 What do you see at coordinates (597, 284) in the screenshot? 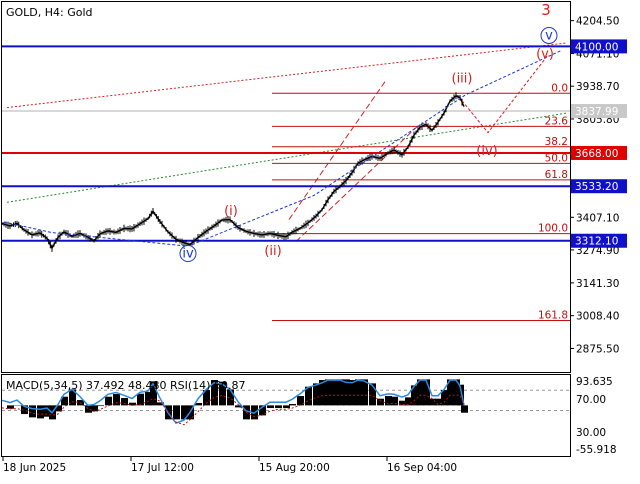
I see `y-tick-label: 3141.30` at bounding box center [597, 284].